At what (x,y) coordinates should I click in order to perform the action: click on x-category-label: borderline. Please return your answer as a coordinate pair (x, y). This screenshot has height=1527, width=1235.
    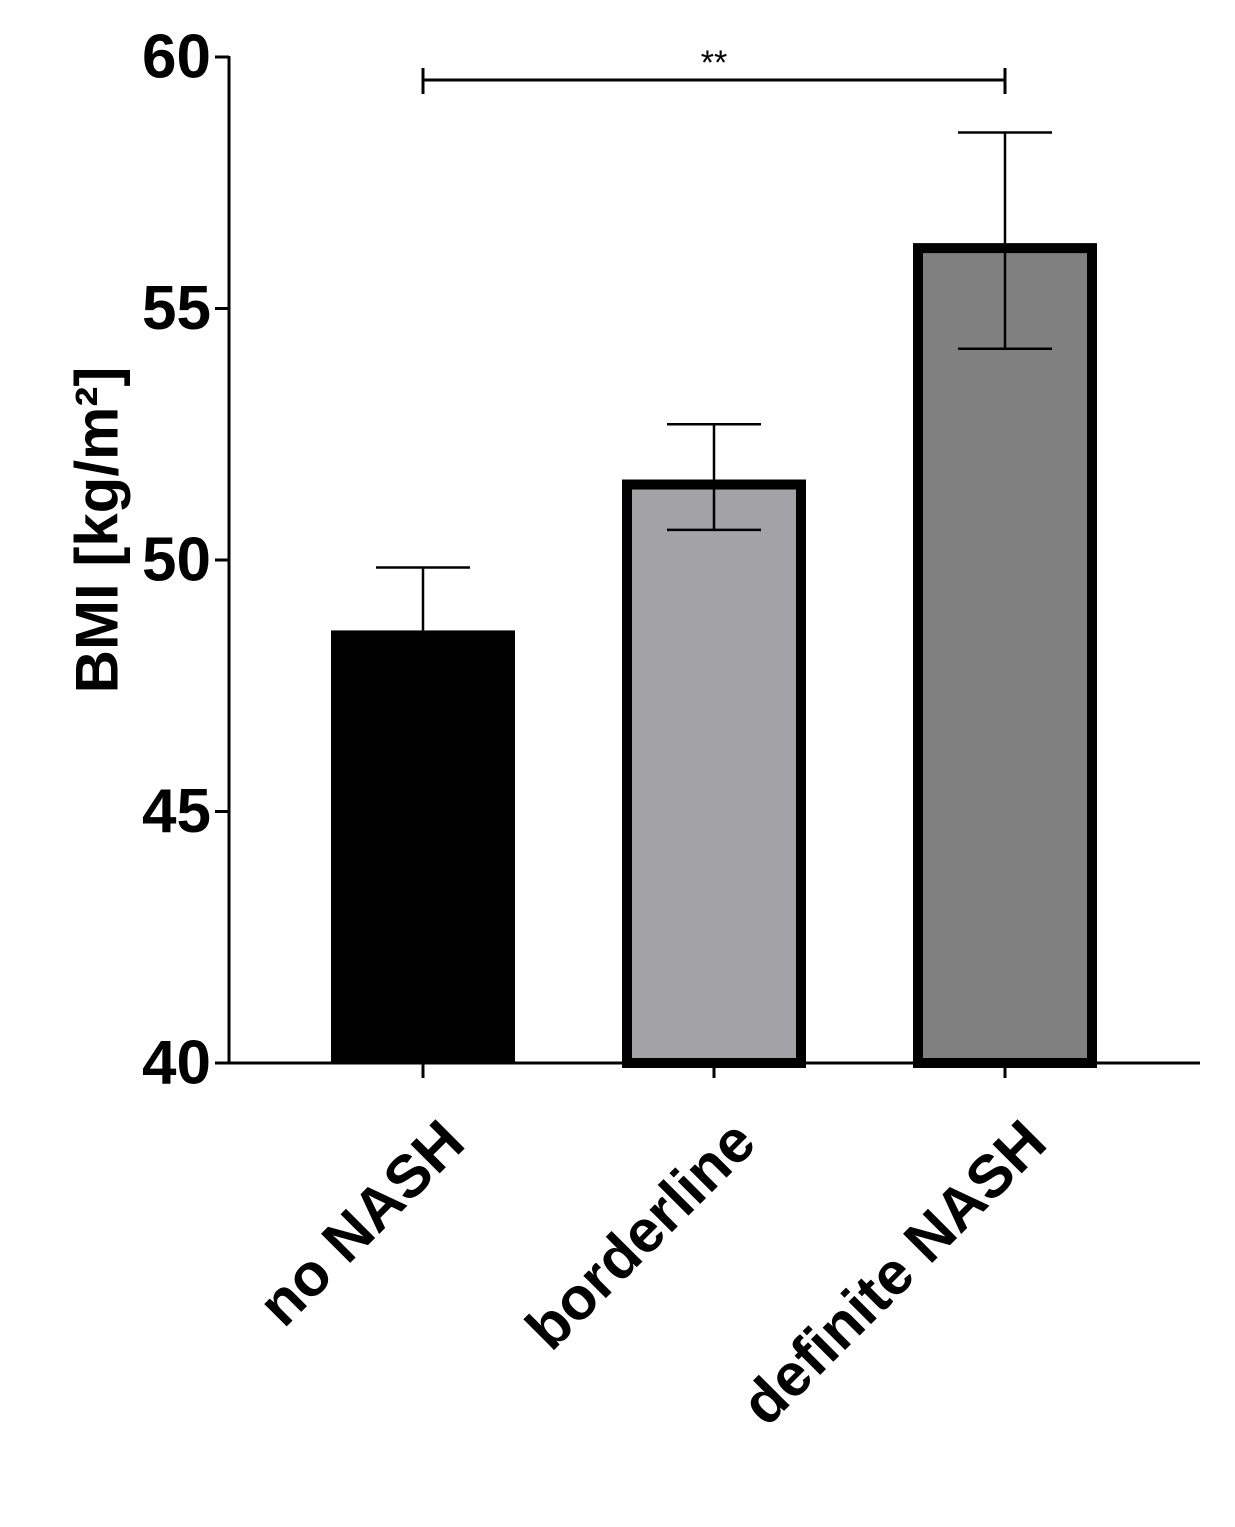
    Looking at the image, I should click on (640, 1234).